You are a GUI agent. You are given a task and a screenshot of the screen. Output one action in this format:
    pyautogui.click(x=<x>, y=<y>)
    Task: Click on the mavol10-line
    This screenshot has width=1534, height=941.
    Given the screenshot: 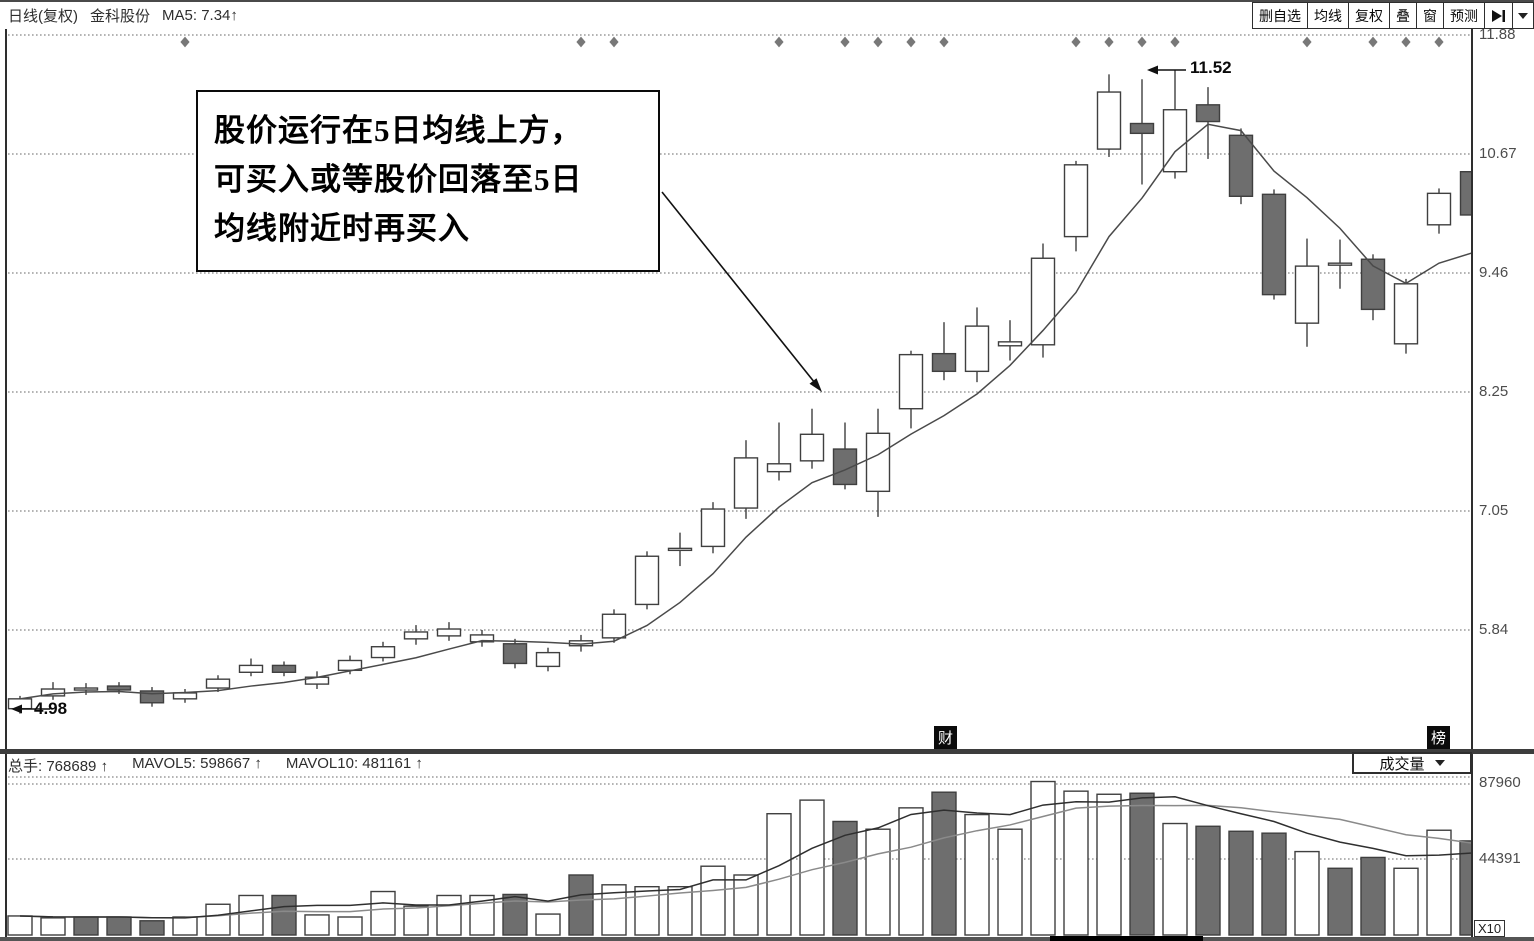 What is the action you would take?
    pyautogui.click(x=746, y=861)
    